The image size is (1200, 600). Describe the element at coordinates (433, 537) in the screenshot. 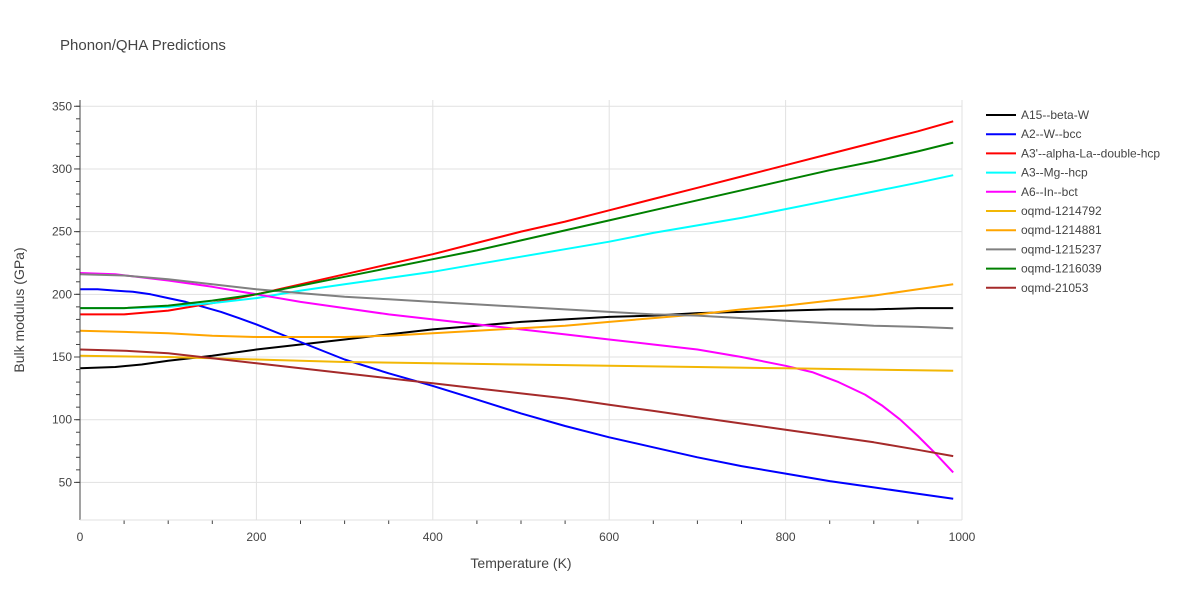

I see `x-tick-label: 400` at that location.